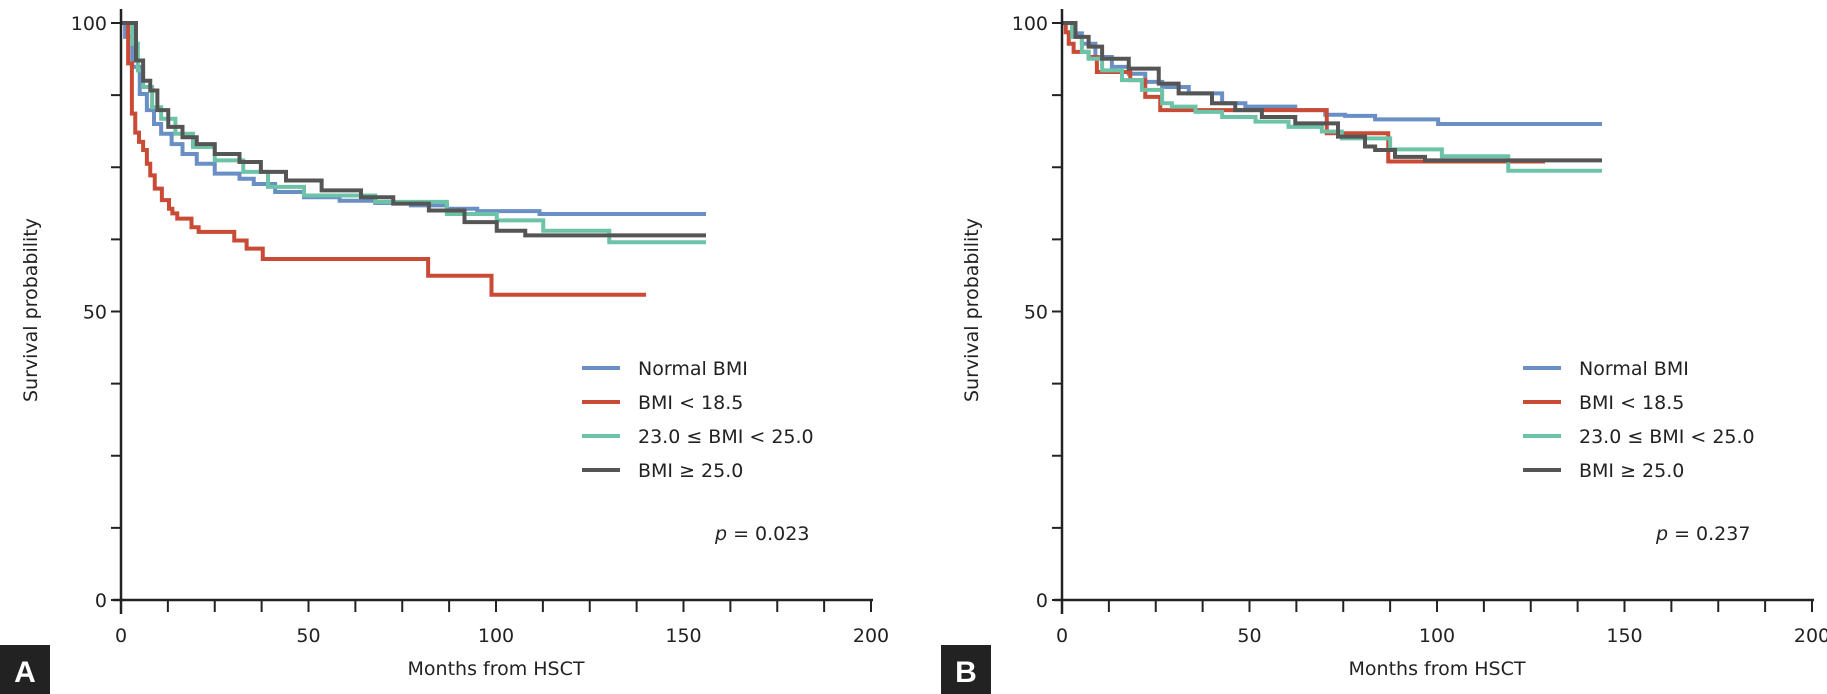  I want to click on p-value-annotation: p = 0.023, so click(761, 534).